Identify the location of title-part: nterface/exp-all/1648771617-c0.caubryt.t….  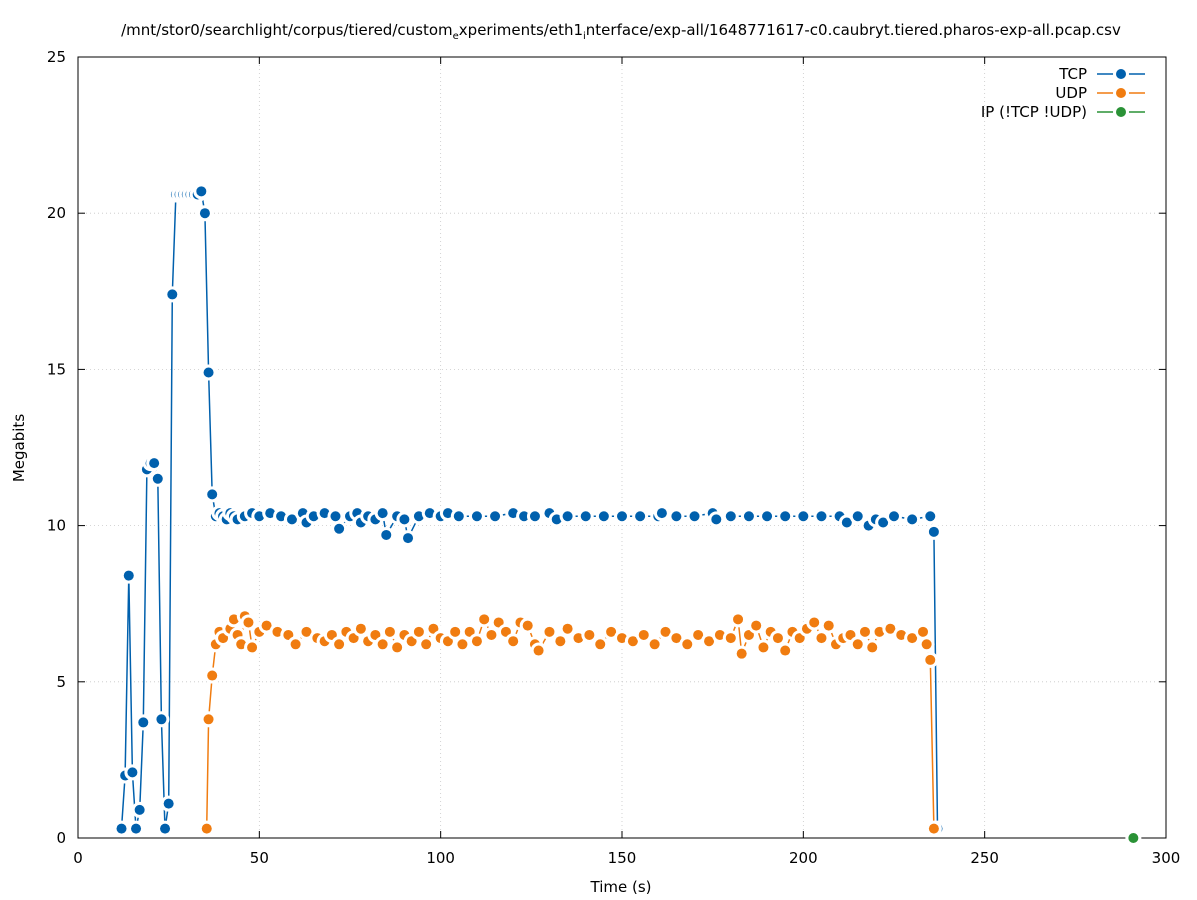
(853, 30).